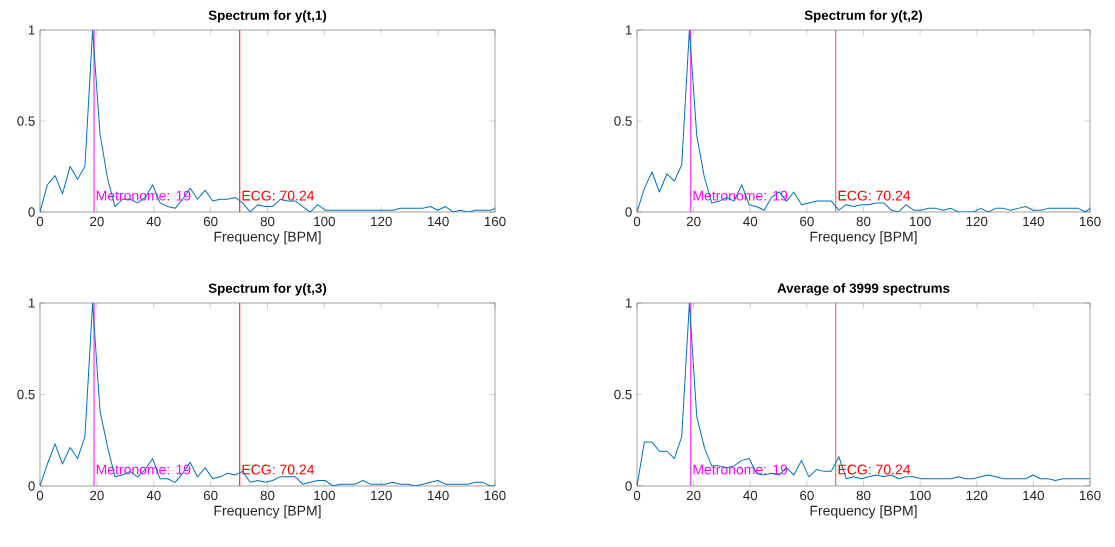 The height and width of the screenshot is (547, 1115). I want to click on chart-title: Spectrum for y(t,1), so click(267, 16).